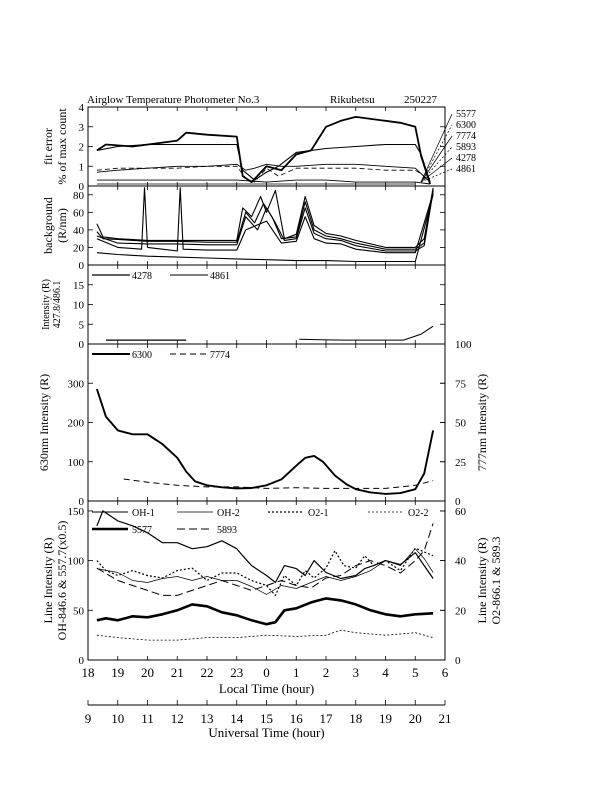 This screenshot has width=612, height=792. What do you see at coordinates (458, 661) in the screenshot?
I see `y-tick-label-right: 0` at bounding box center [458, 661].